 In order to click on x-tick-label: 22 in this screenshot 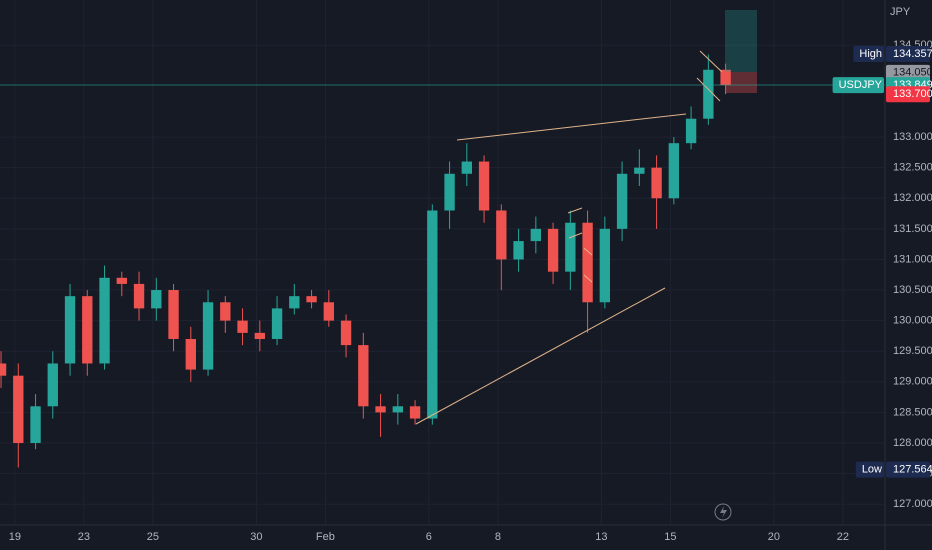, I will do `click(843, 537)`.